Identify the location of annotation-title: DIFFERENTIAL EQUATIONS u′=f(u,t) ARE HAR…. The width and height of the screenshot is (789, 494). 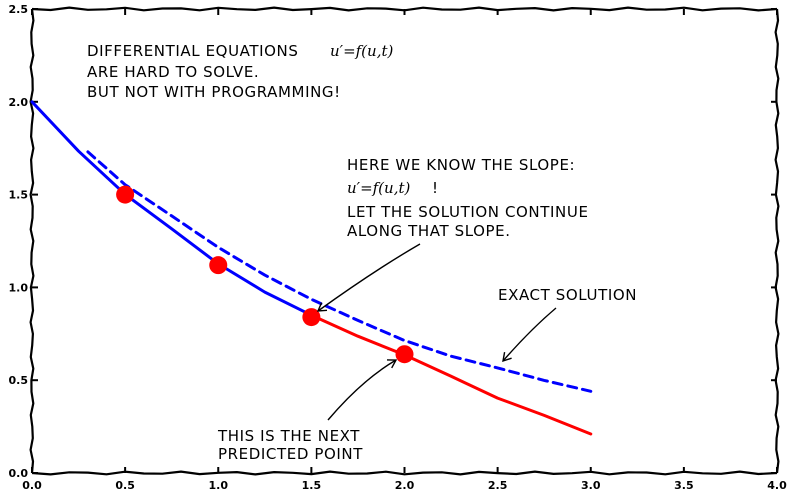
(240, 71).